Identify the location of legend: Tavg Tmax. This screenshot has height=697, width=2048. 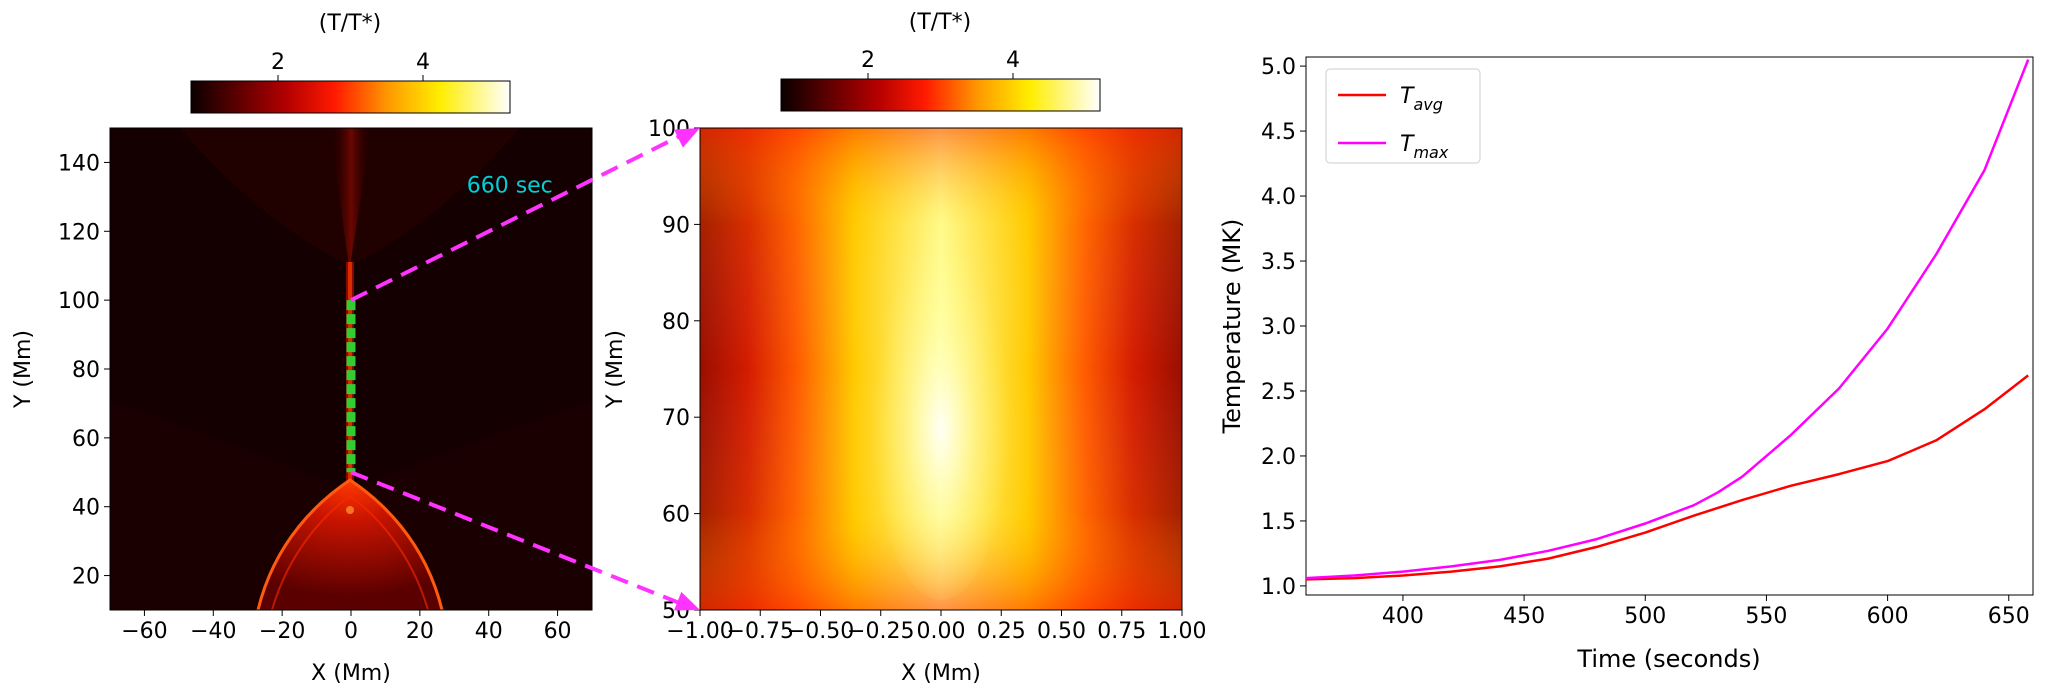
(1403, 116).